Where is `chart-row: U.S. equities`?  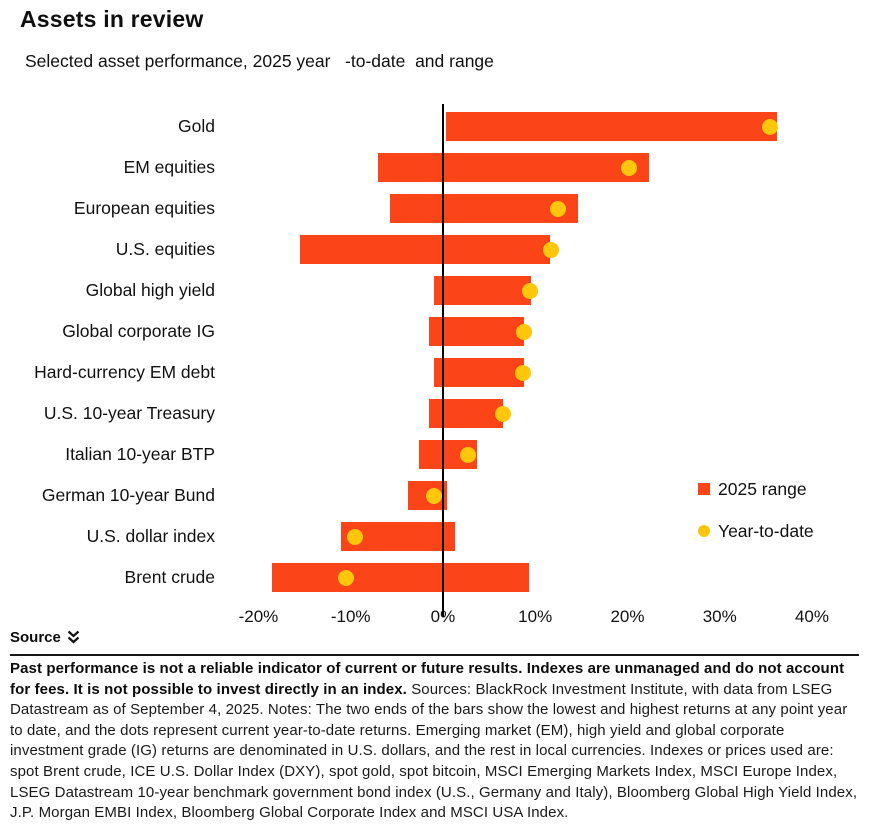
chart-row: U.S. equities is located at coordinates (435, 249).